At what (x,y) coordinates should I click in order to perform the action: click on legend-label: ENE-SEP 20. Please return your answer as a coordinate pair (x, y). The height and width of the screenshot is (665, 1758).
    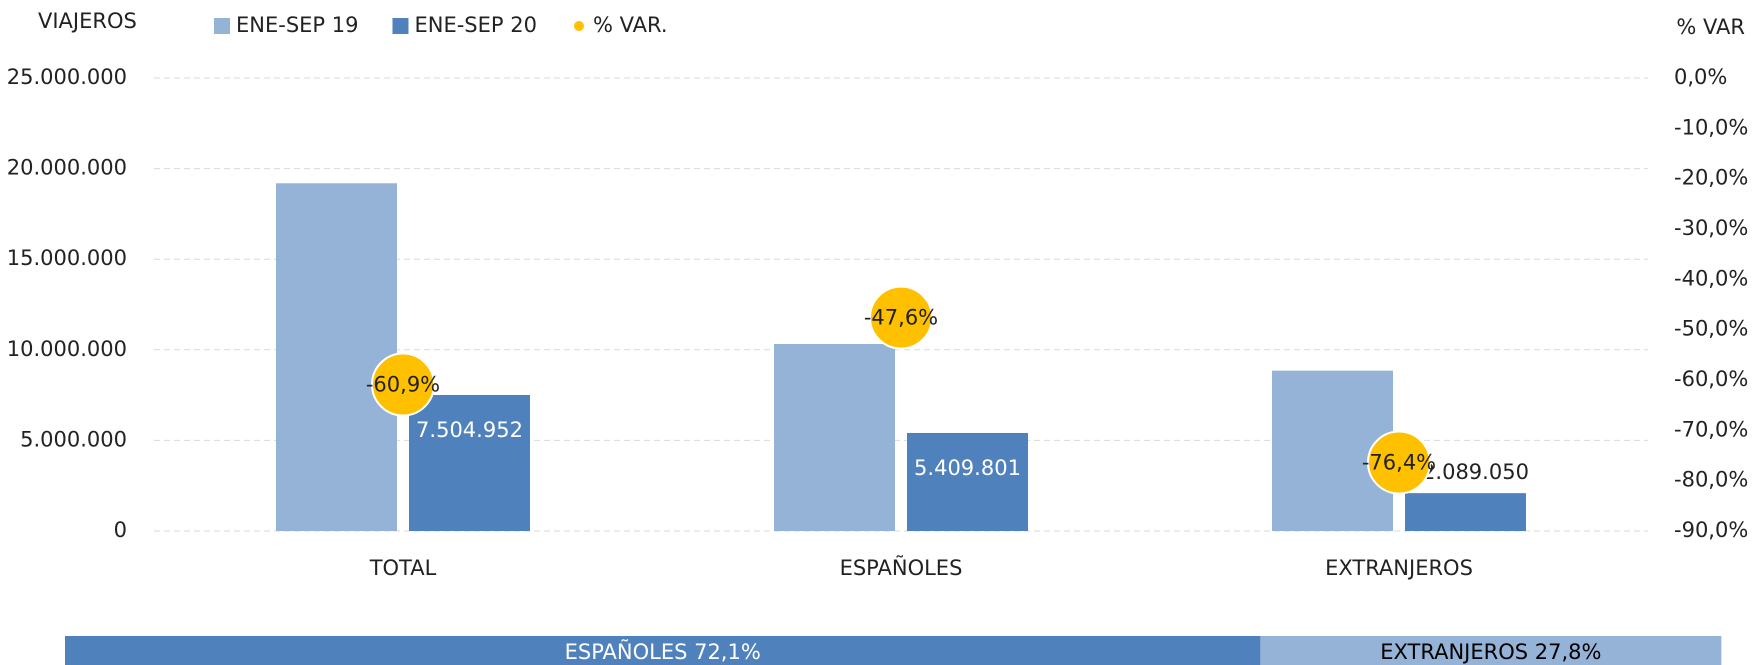
    Looking at the image, I should click on (475, 25).